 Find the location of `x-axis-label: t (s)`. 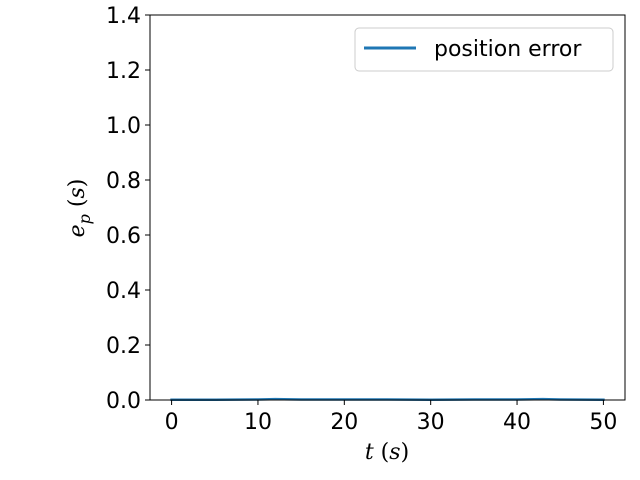

x-axis-label: t (s) is located at coordinates (387, 452).